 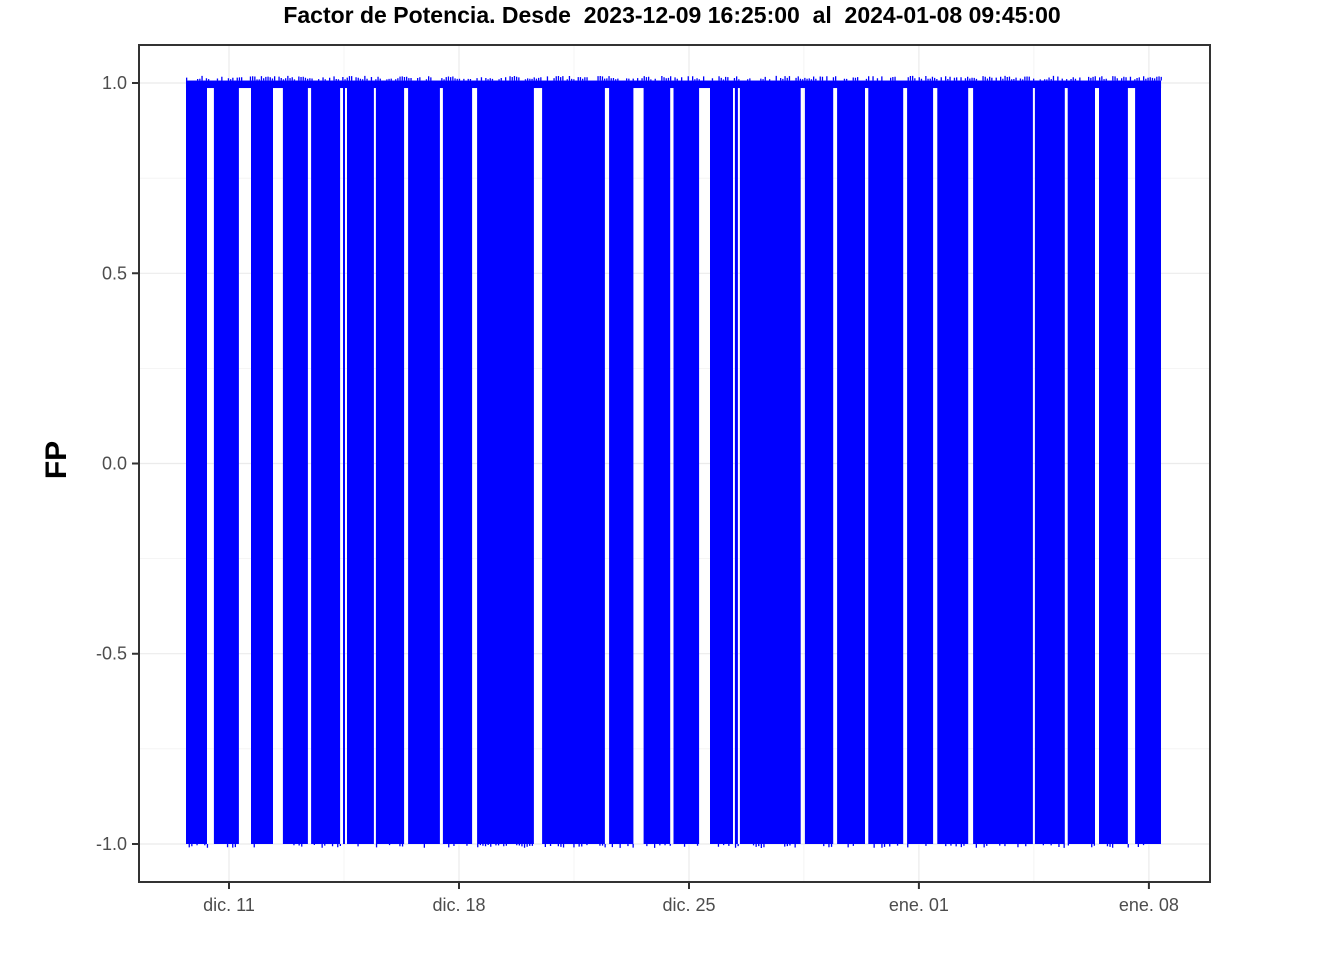 What do you see at coordinates (111, 844) in the screenshot?
I see `y-tick-label: -1.0` at bounding box center [111, 844].